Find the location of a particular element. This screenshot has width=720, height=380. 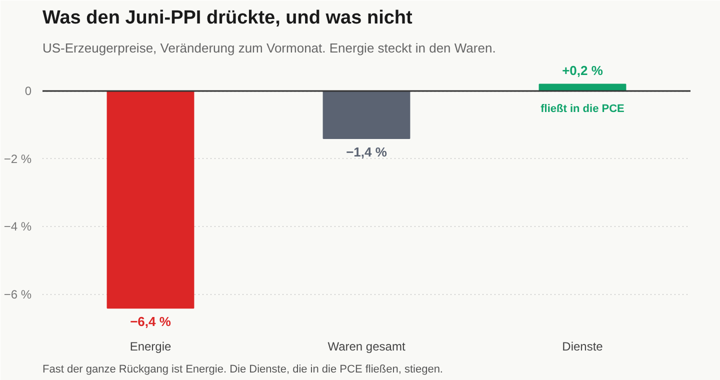

chart-title: Was den Juni-PPI drückte, und was nicht is located at coordinates (228, 18).